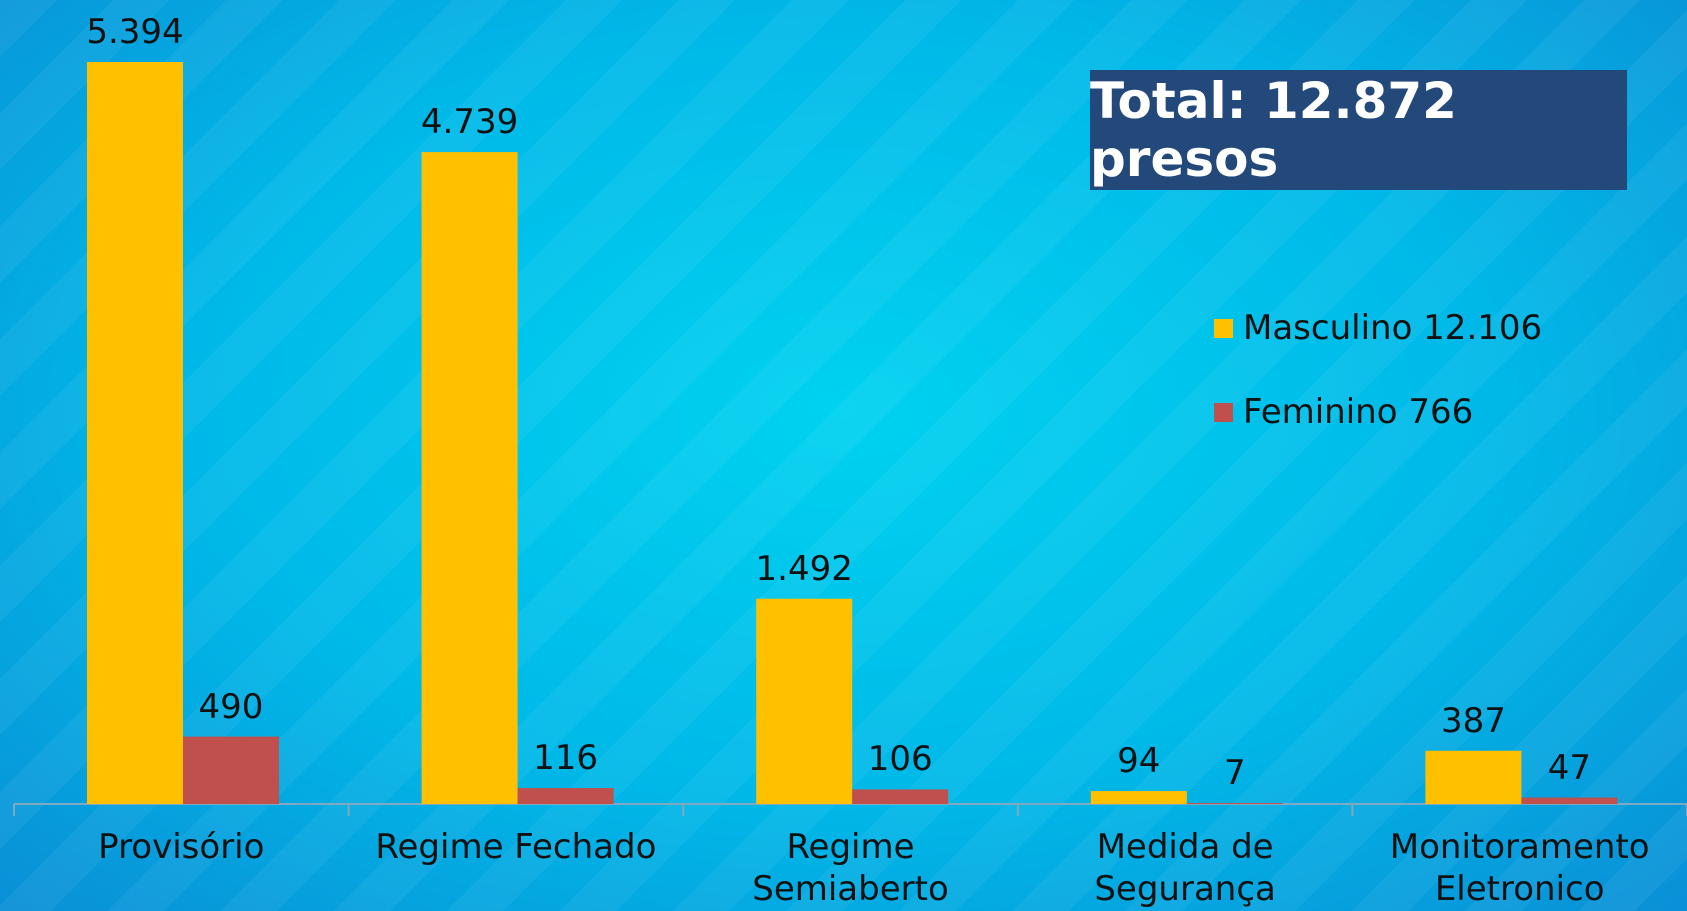  I want to click on total-box: Total: 12.872 presos, so click(1358, 130).